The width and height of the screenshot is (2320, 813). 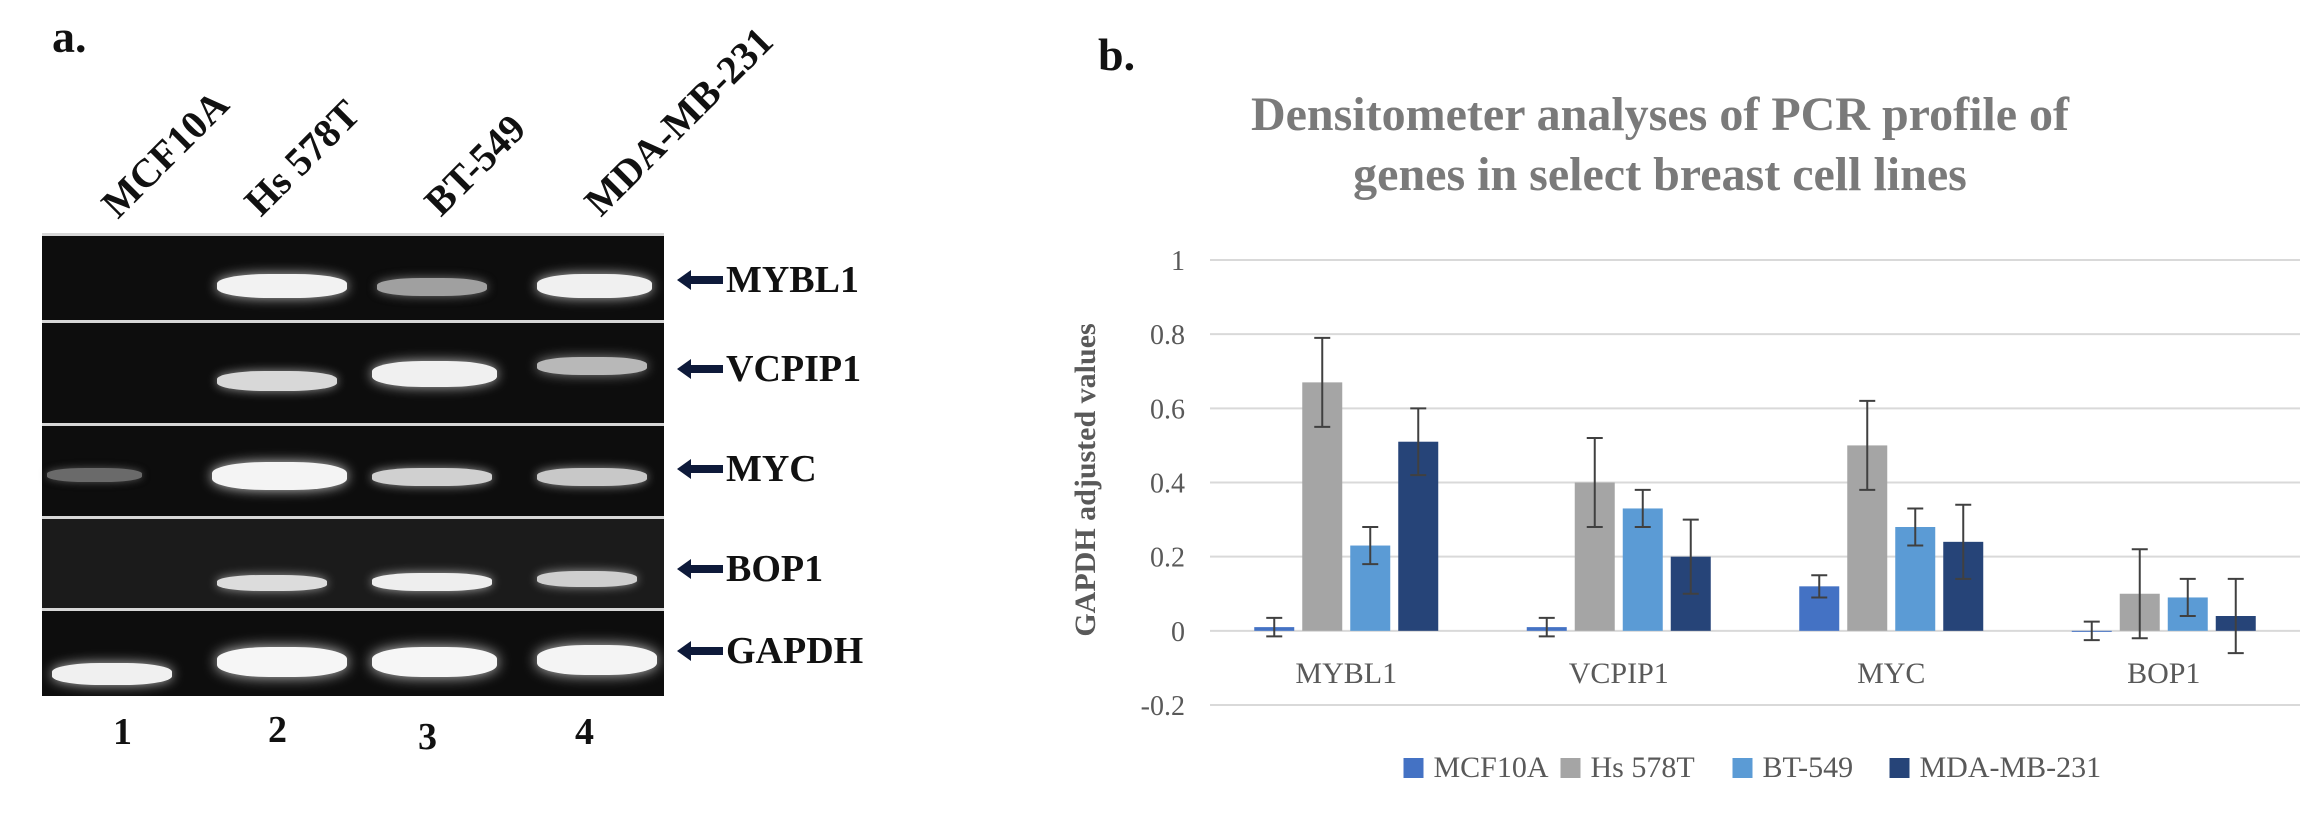 I want to click on gel-background, so click(x=353, y=564).